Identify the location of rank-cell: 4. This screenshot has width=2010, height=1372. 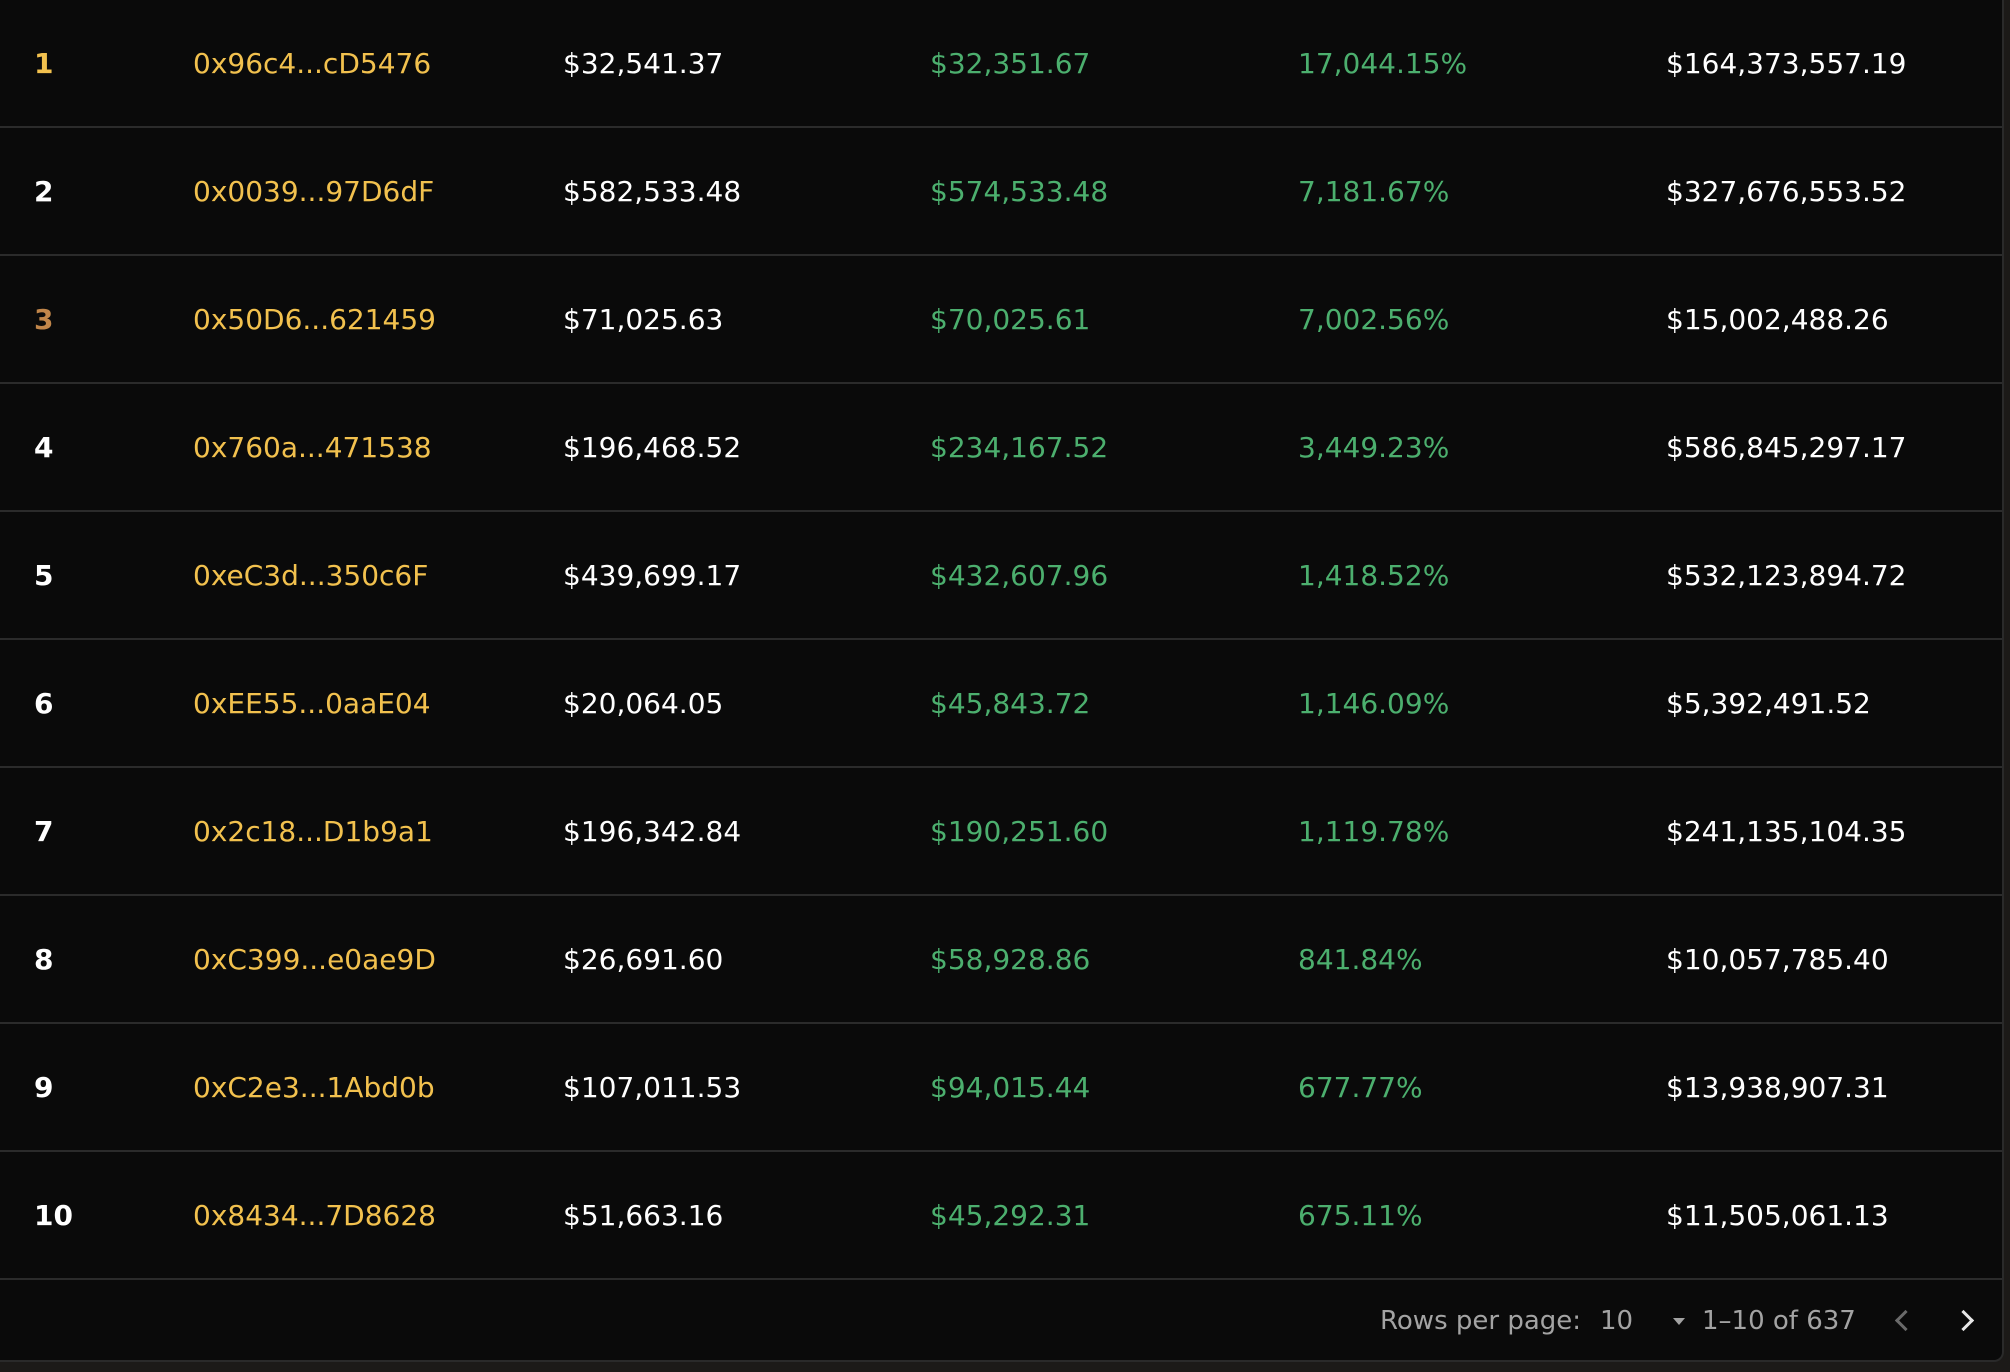
(44, 447).